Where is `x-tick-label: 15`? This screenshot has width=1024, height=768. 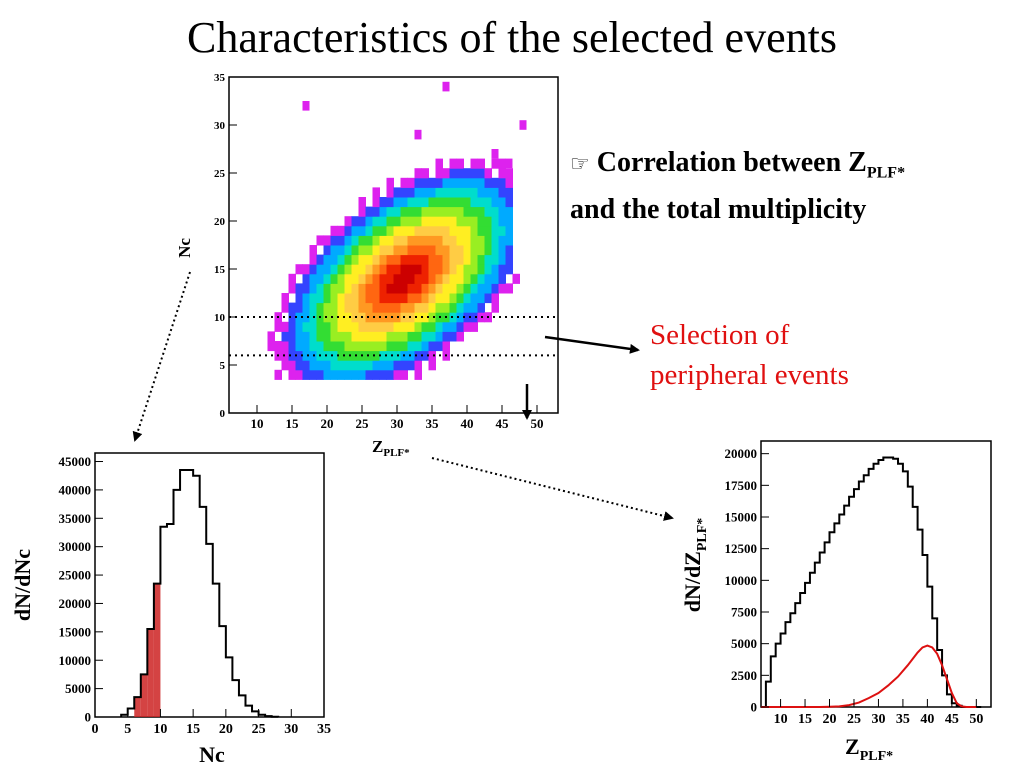 x-tick-label: 15 is located at coordinates (193, 729).